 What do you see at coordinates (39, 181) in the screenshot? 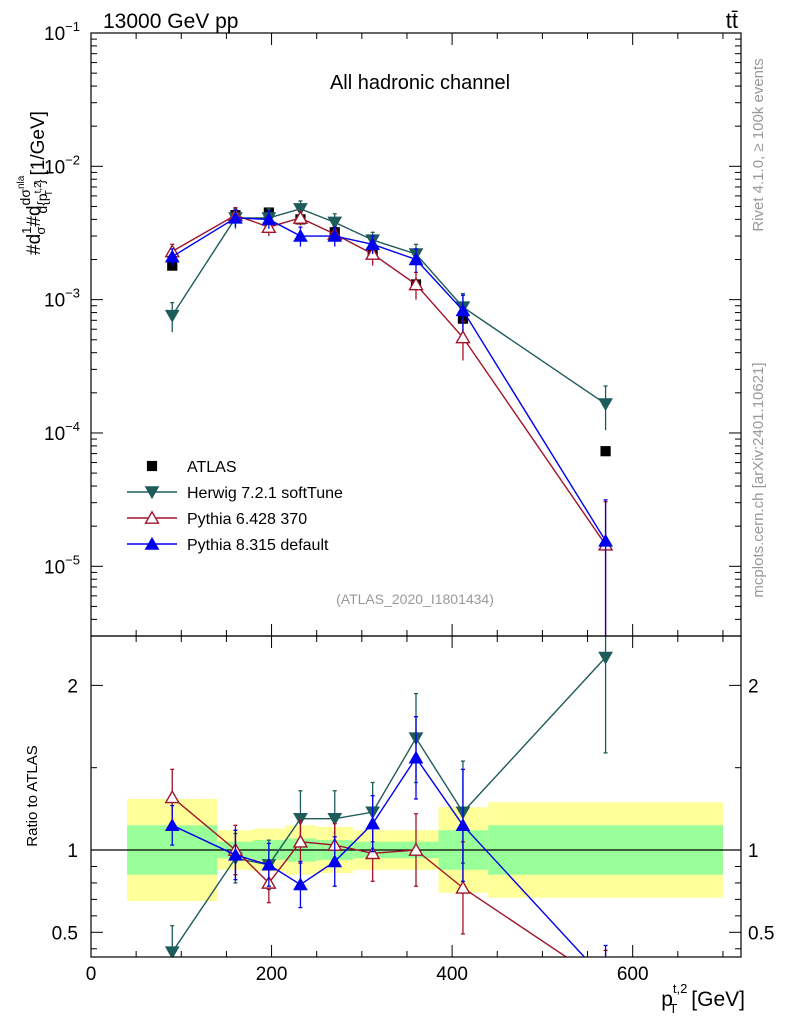
I see `ylabel-den-close: }` at bounding box center [39, 181].